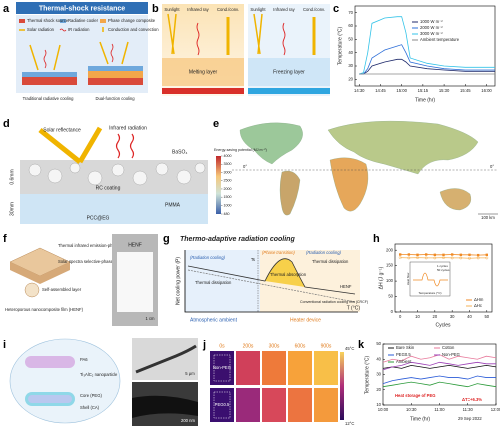  Describe the element at coordinates (349, 348) in the screenshot. I see `colorbar-max: 45°C` at that location.